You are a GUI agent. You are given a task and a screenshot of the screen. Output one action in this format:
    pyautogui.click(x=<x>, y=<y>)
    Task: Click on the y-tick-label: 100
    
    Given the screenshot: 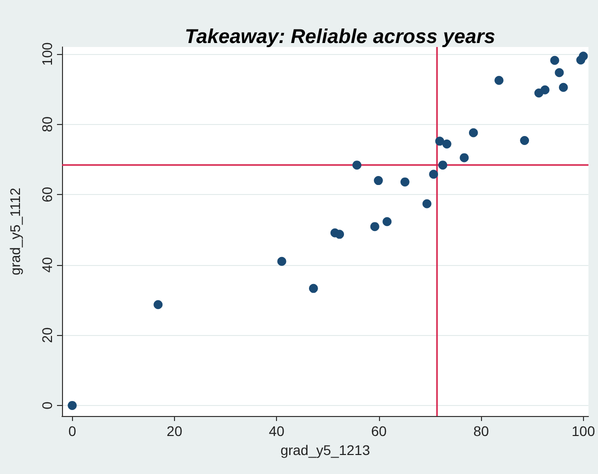 What is the action you would take?
    pyautogui.click(x=47, y=54)
    